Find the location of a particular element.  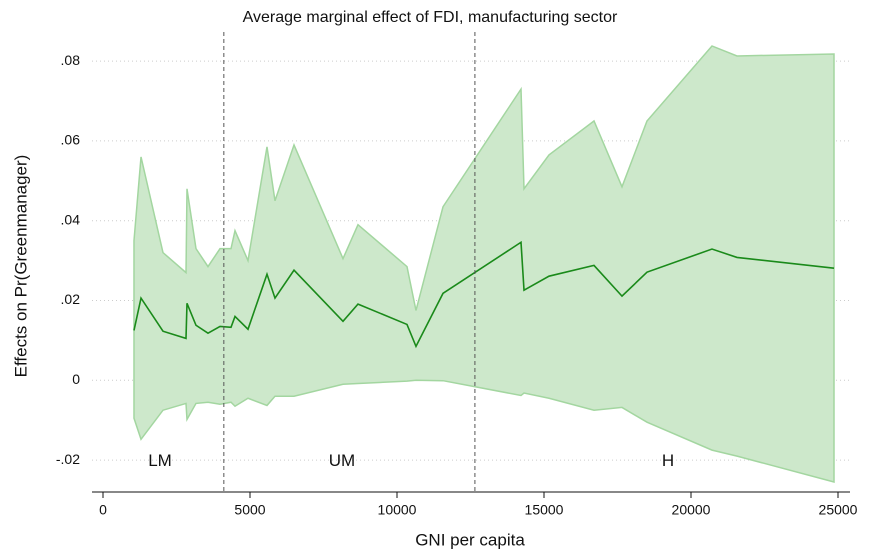

y-tick-label: -.02 is located at coordinates (68, 459).